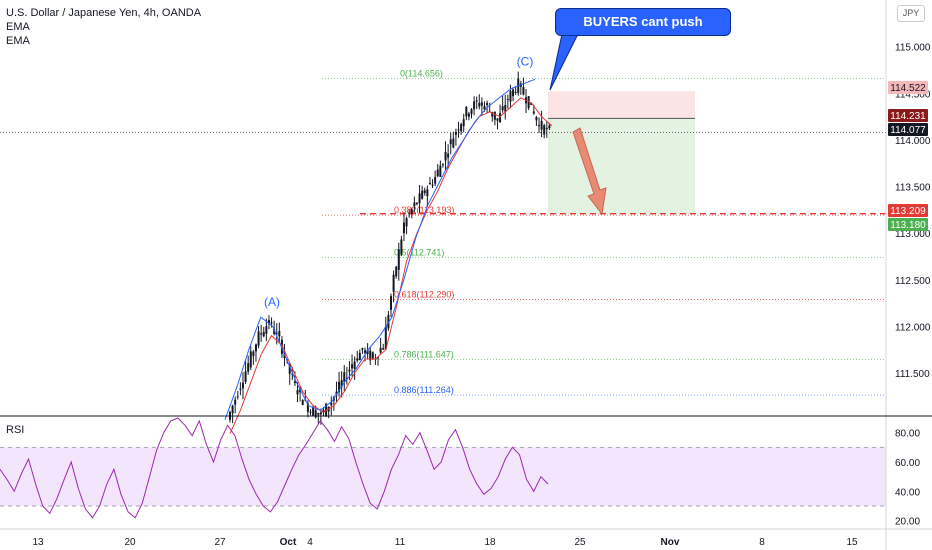 This screenshot has width=932, height=550. I want to click on price-label-3: 113.209, so click(908, 211).